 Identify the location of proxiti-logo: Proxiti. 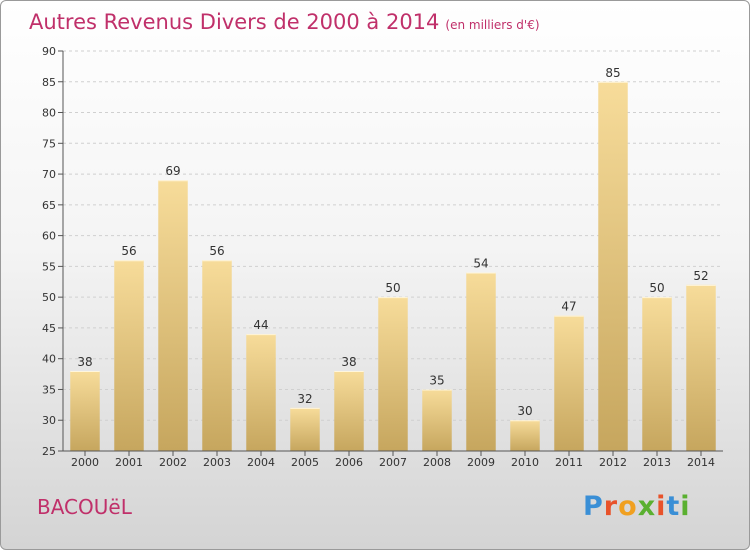
(637, 506).